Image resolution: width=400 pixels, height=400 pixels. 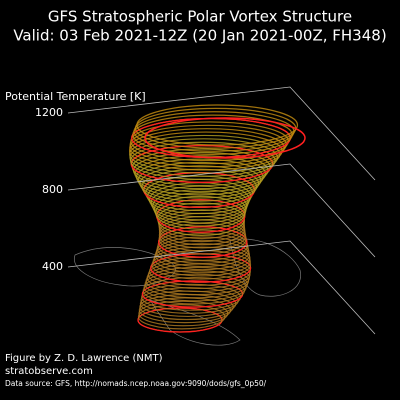 What do you see at coordinates (84, 358) in the screenshot?
I see `credit: Figure by Z. D. Lawrence (NMT)` at bounding box center [84, 358].